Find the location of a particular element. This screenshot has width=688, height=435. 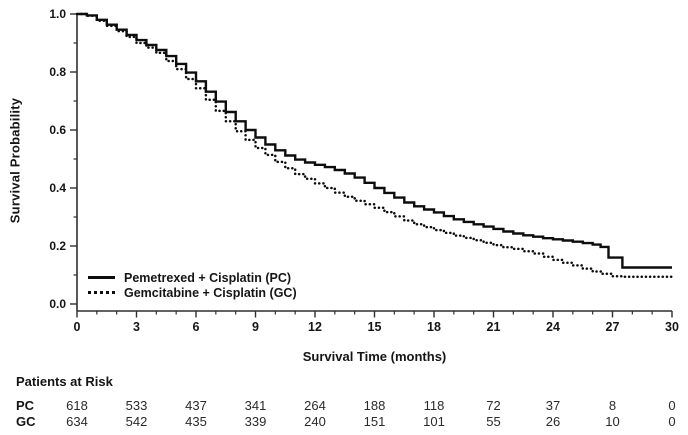

risk-count: 37 is located at coordinates (553, 405).